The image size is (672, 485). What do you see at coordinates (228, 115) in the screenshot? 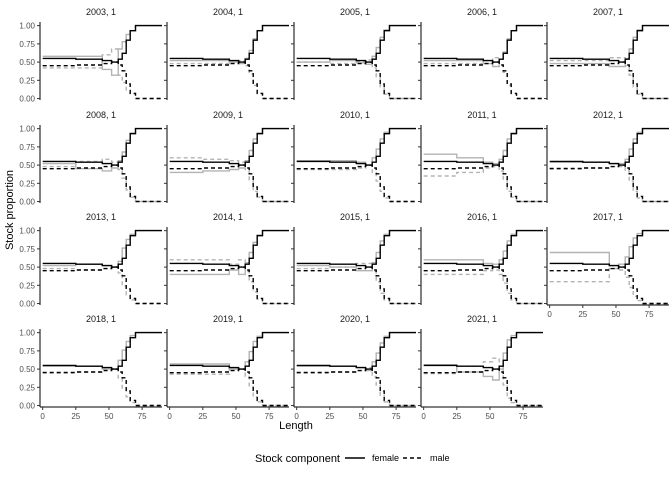
I see `facet-strip-label: 2009, 1` at bounding box center [228, 115].